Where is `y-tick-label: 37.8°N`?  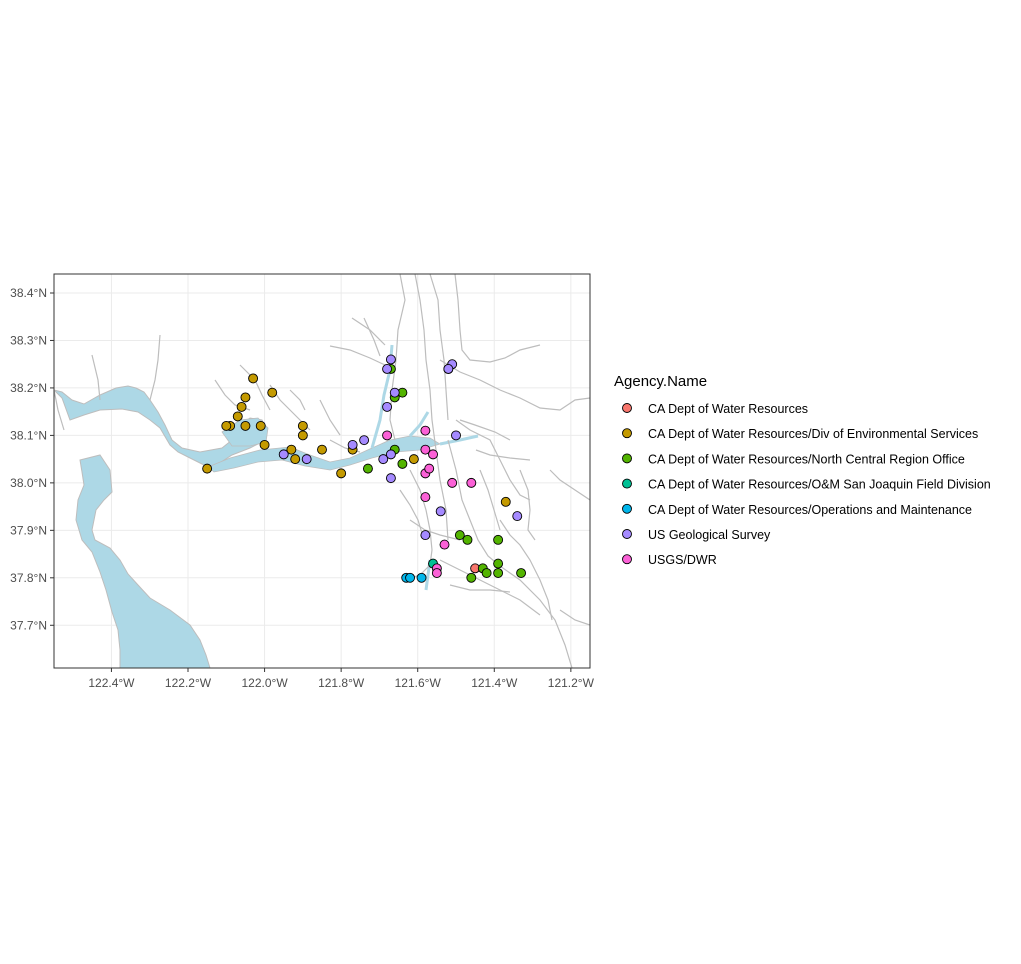 y-tick-label: 37.8°N is located at coordinates (28, 578).